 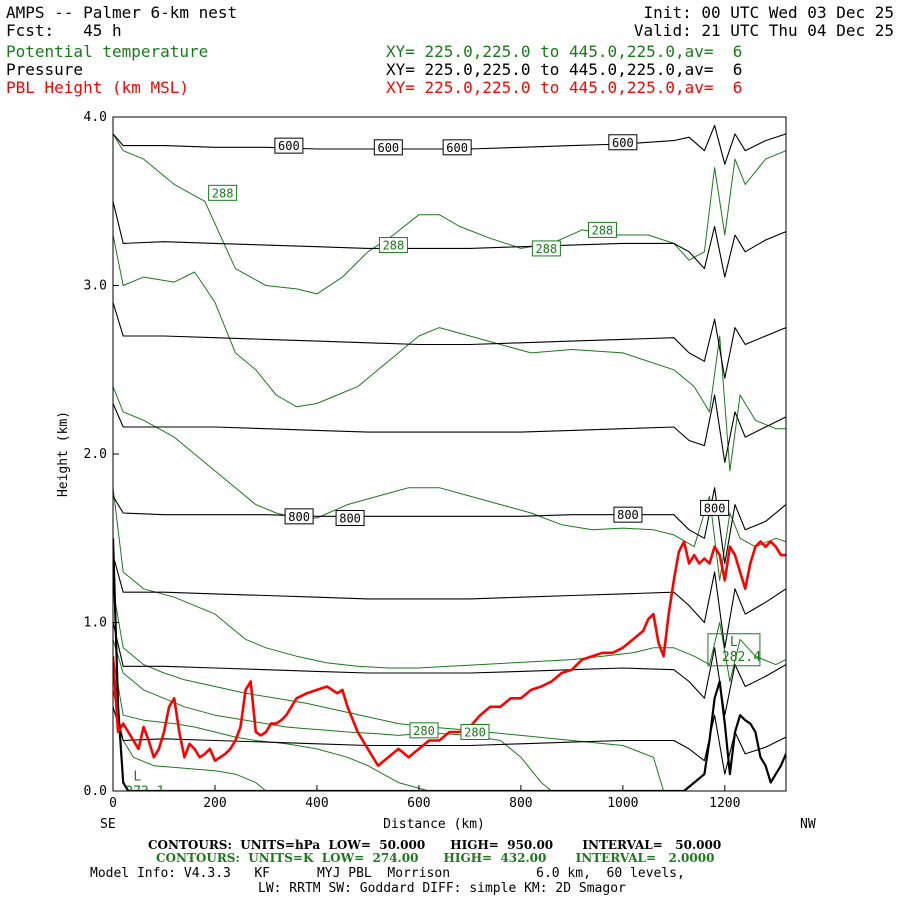 What do you see at coordinates (214, 803) in the screenshot?
I see `x-tick-label-1: 200` at bounding box center [214, 803].